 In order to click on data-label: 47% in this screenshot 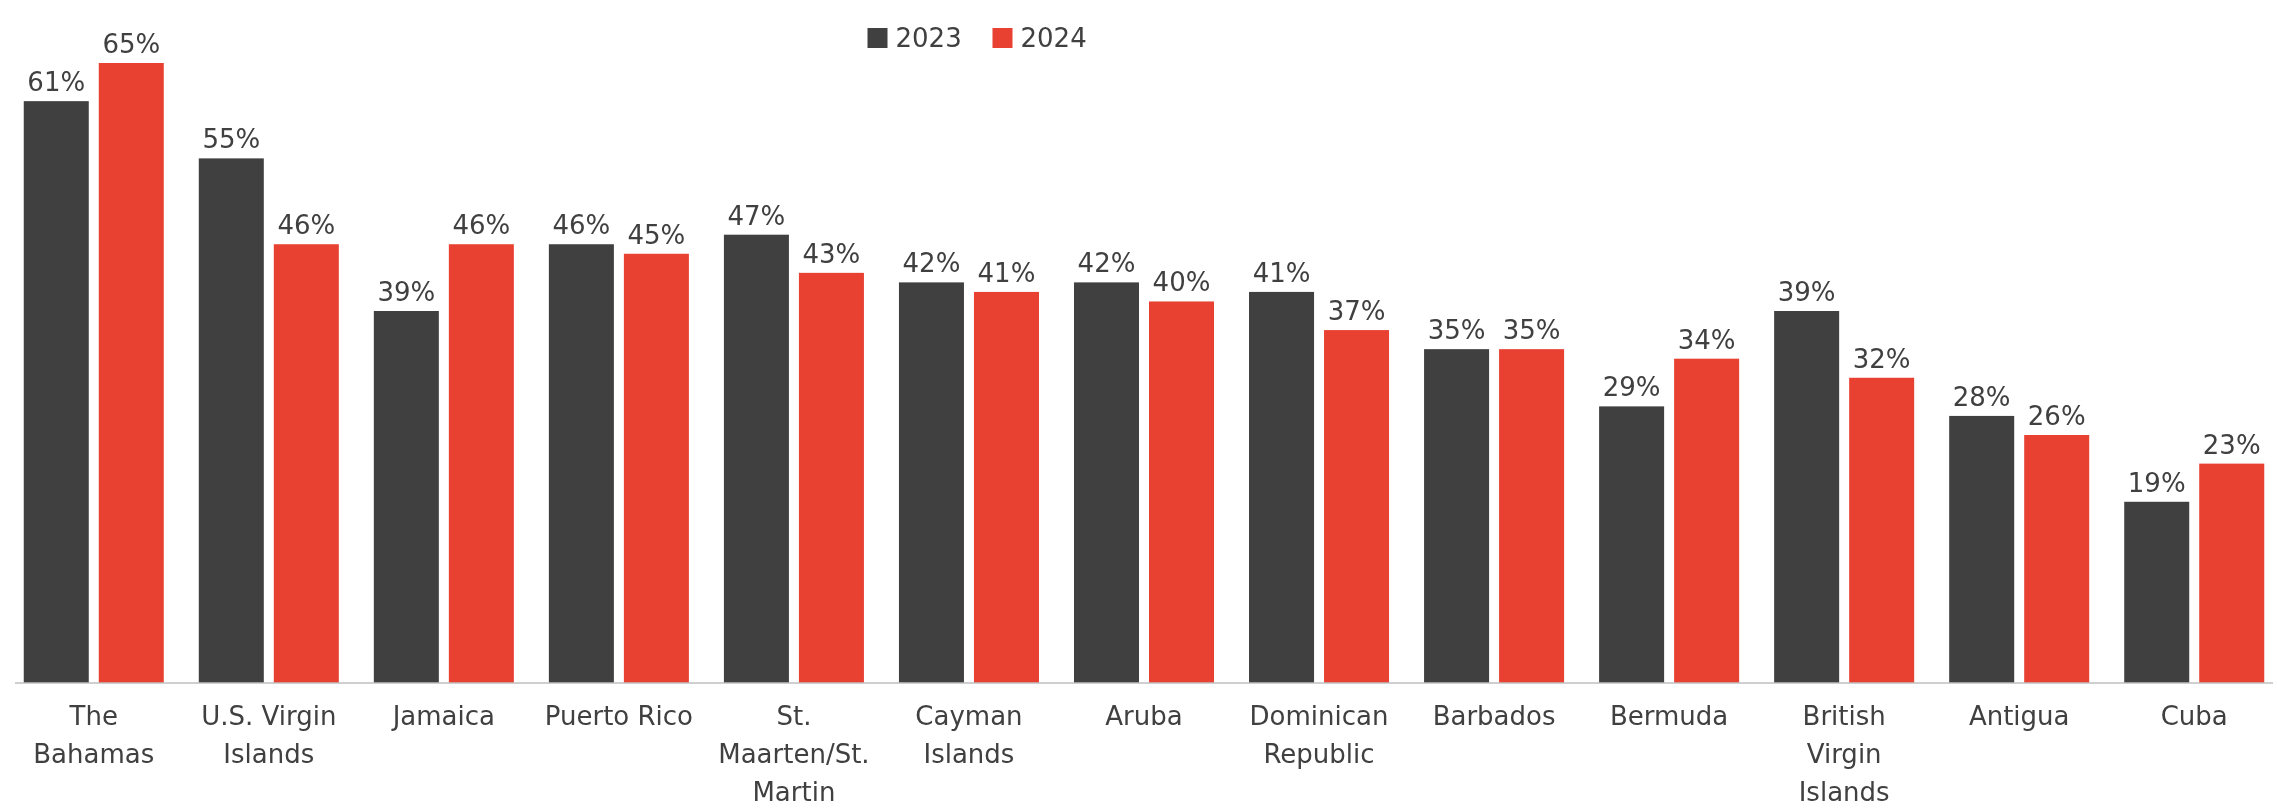, I will do `click(756, 215)`.